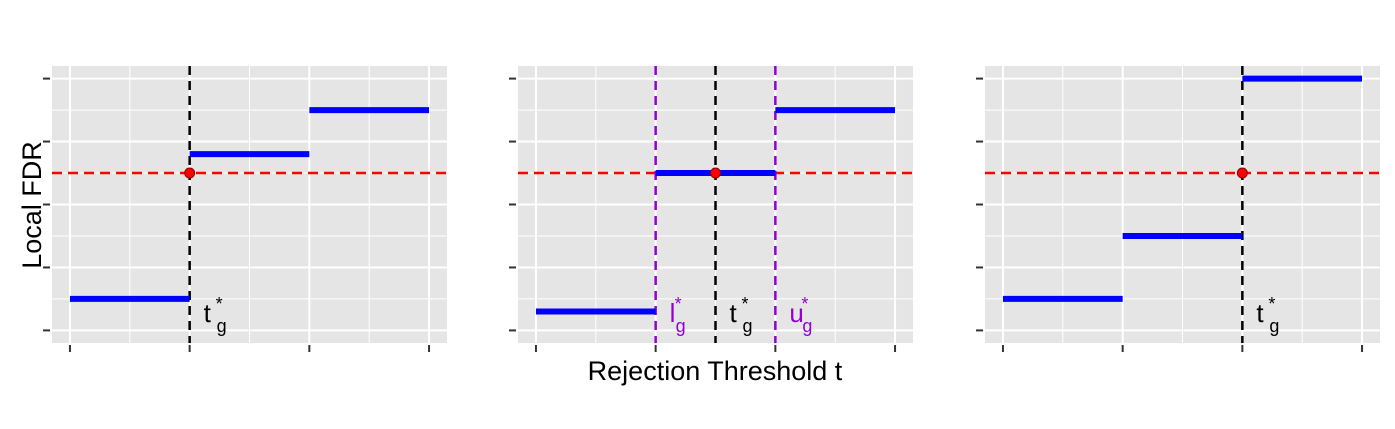 The image size is (1395, 429). I want to click on vline-label: u, so click(796, 313).